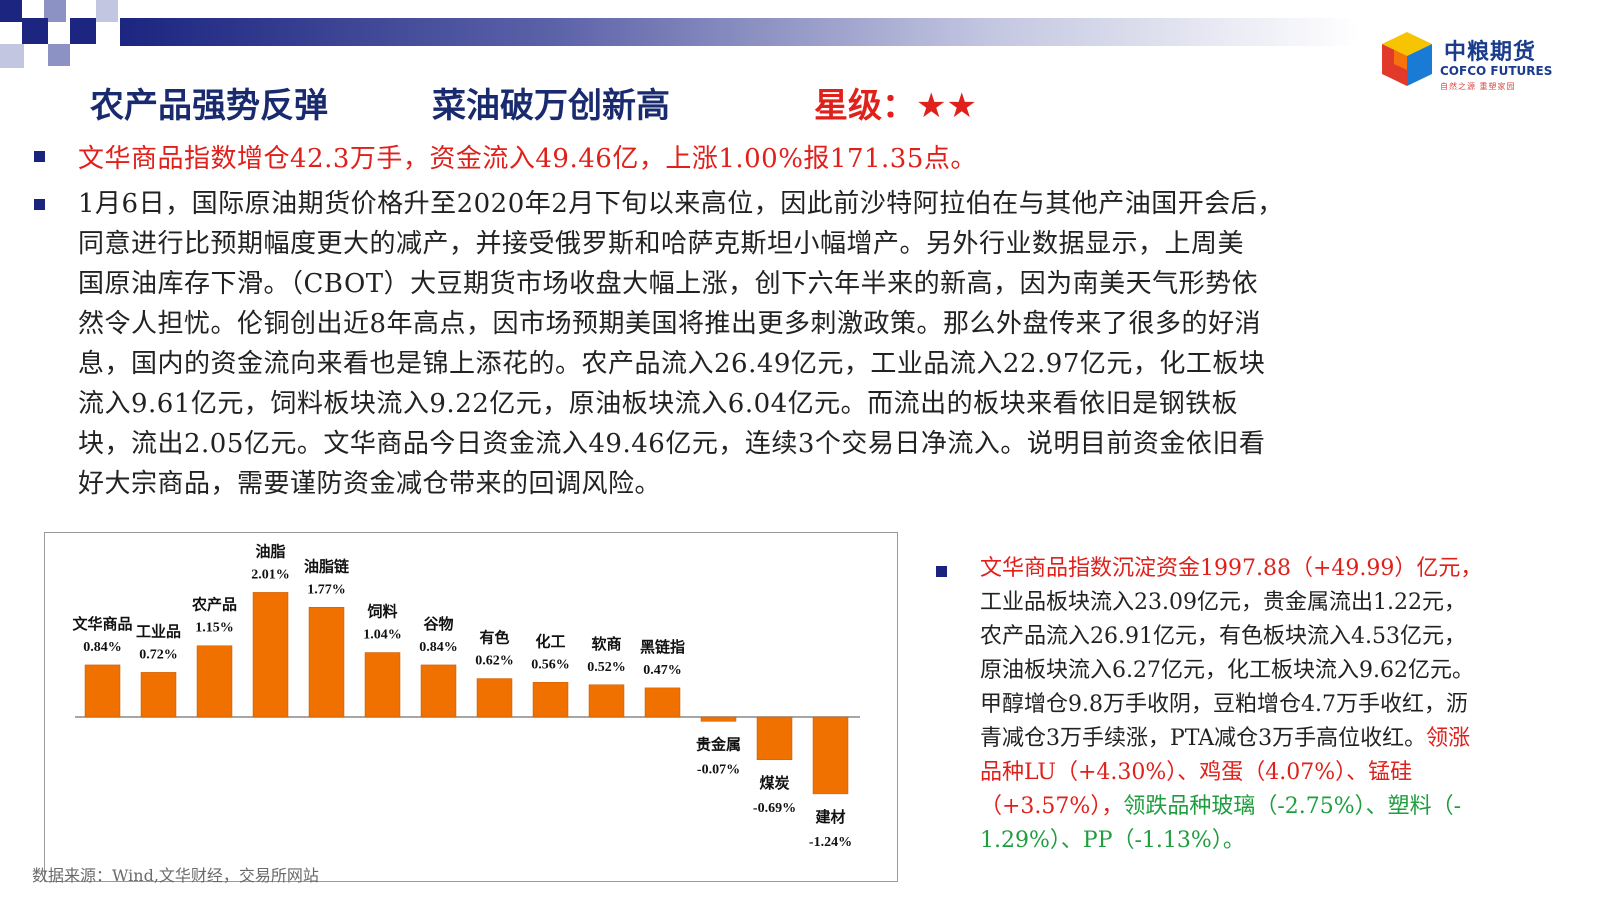 Image resolution: width=1600 pixels, height=900 pixels. What do you see at coordinates (662, 647) in the screenshot?
I see `chart-category-label: 黑链指` at bounding box center [662, 647].